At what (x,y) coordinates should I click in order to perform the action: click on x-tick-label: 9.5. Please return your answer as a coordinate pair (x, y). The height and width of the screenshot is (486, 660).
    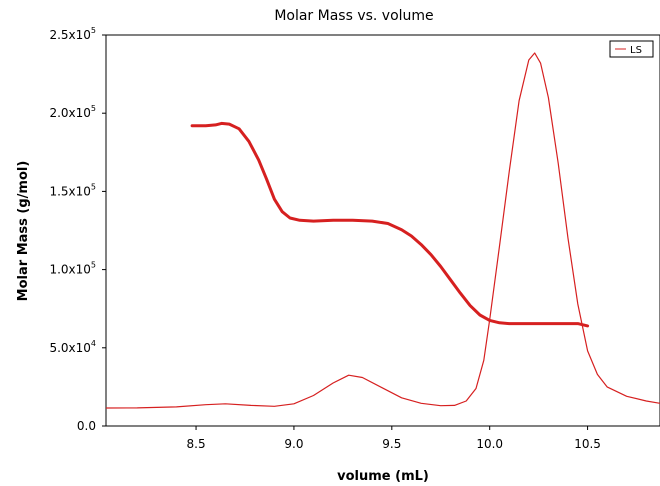
    Looking at the image, I should click on (391, 444).